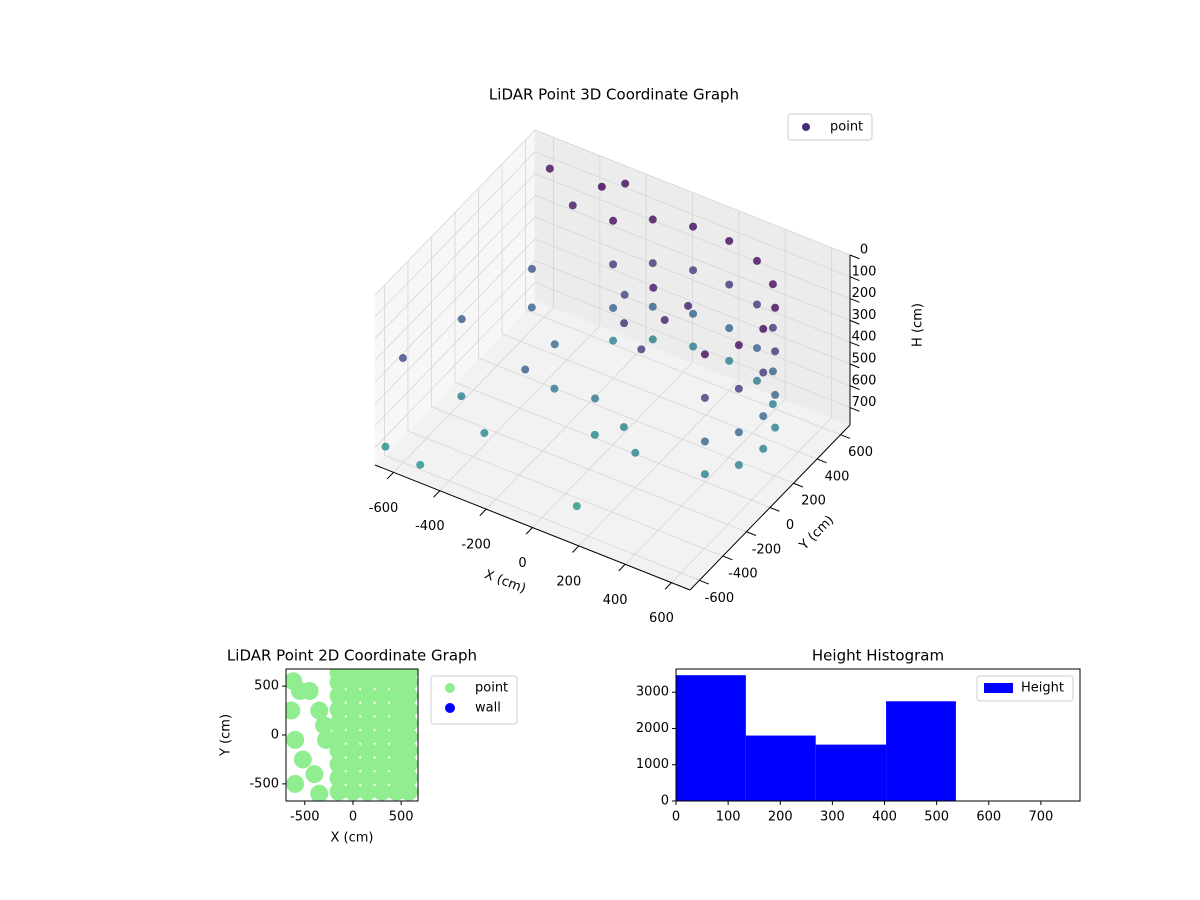  Describe the element at coordinates (305, 817) in the screenshot. I see `x-tick-label: -500` at that location.